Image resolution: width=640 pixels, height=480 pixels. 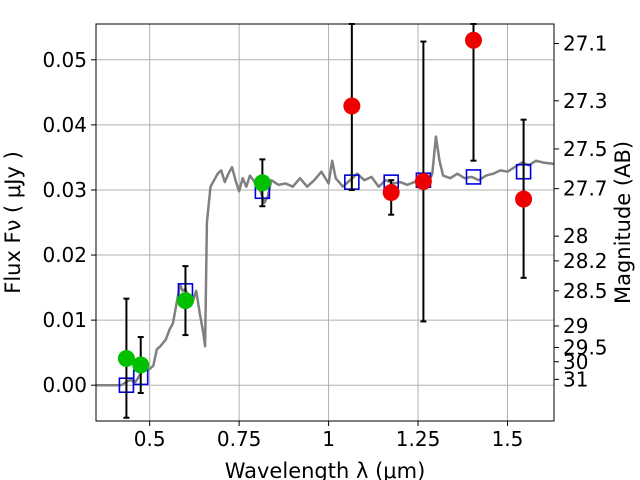 What do you see at coordinates (585, 347) in the screenshot?
I see `y2-tick-label: 29.5` at bounding box center [585, 347].